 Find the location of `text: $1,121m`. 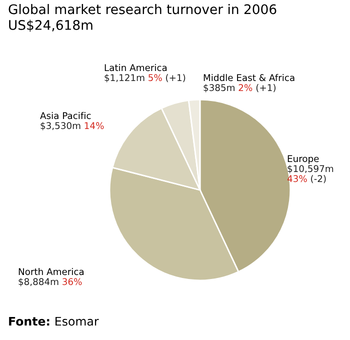

text: $1,121m is located at coordinates (124, 78).